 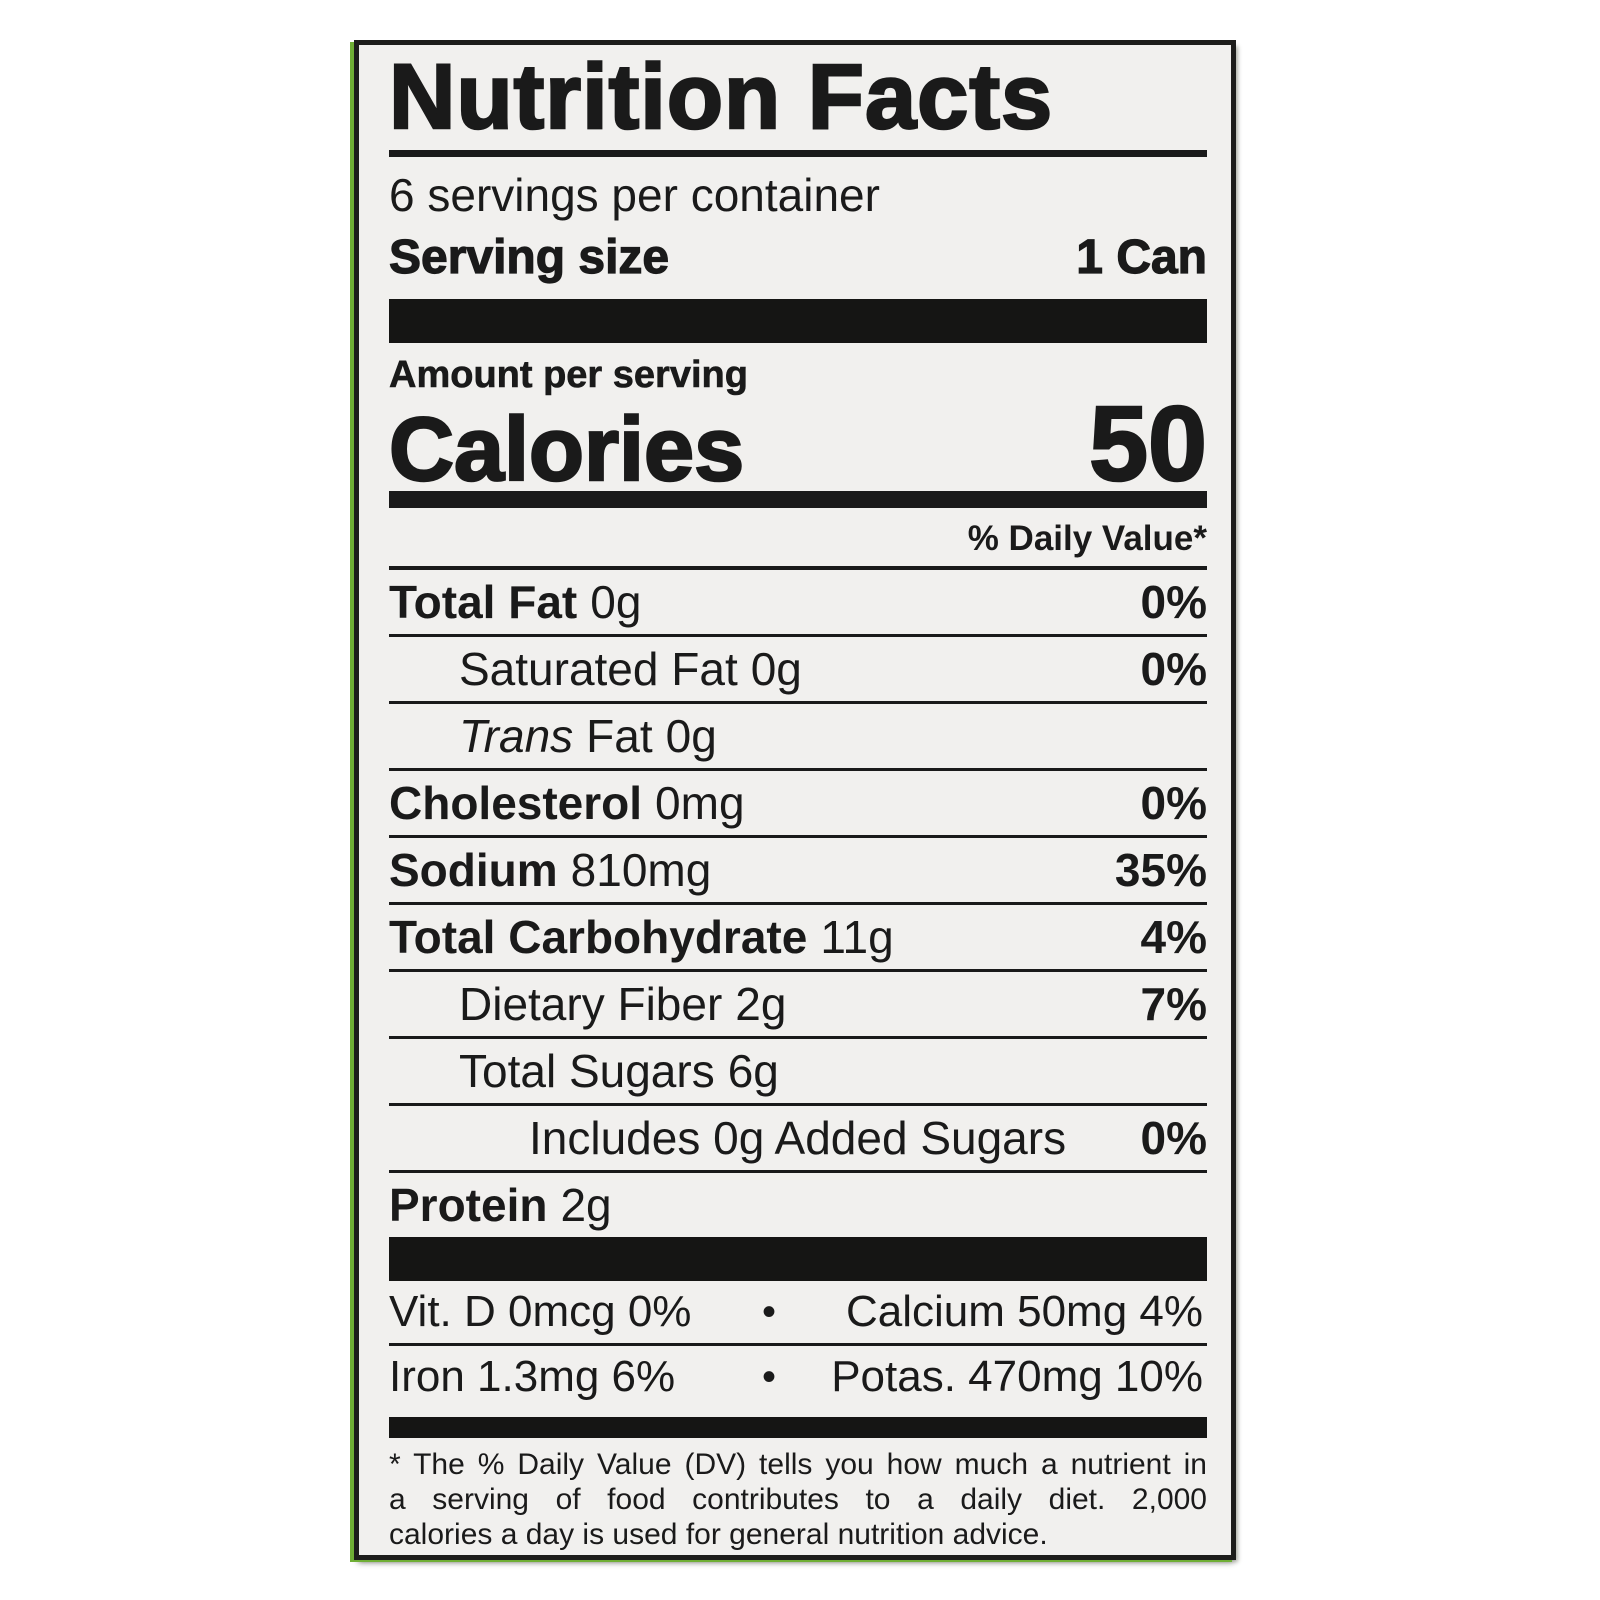 What do you see at coordinates (483, 602) in the screenshot?
I see `nutrient-name: Total Fat` at bounding box center [483, 602].